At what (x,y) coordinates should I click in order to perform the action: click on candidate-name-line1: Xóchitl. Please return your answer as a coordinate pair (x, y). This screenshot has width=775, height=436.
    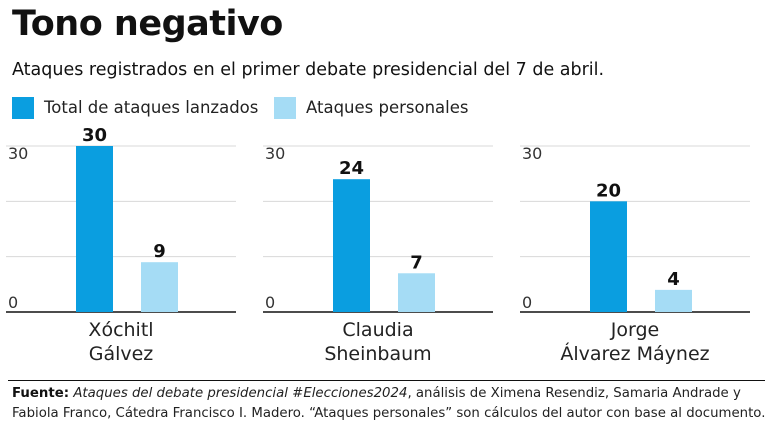
    Looking at the image, I should click on (121, 330).